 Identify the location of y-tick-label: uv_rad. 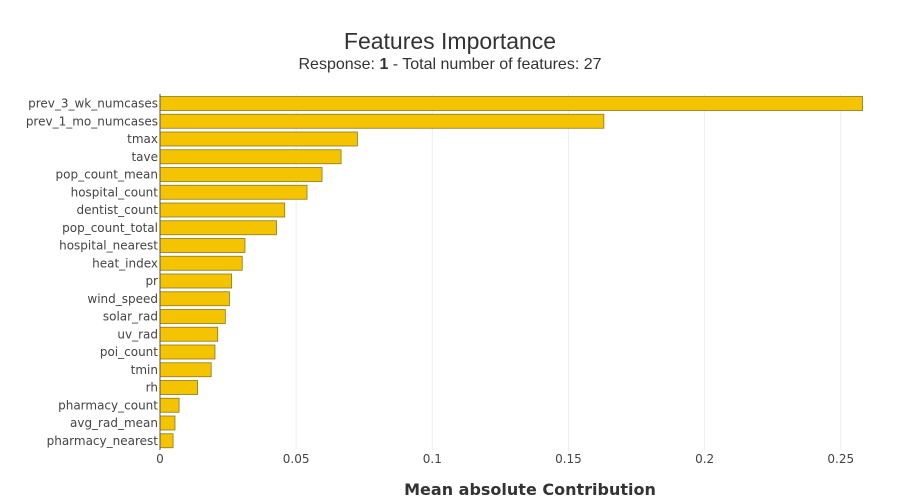
(137, 334).